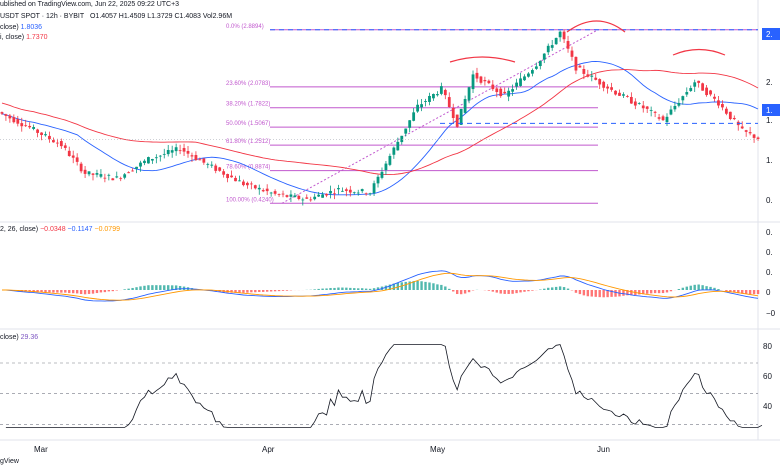 Image resolution: width=780 pixels, height=470 pixels. Describe the element at coordinates (248, 168) in the screenshot. I see `fib-level-label: 78.60% (0.8874)` at that location.